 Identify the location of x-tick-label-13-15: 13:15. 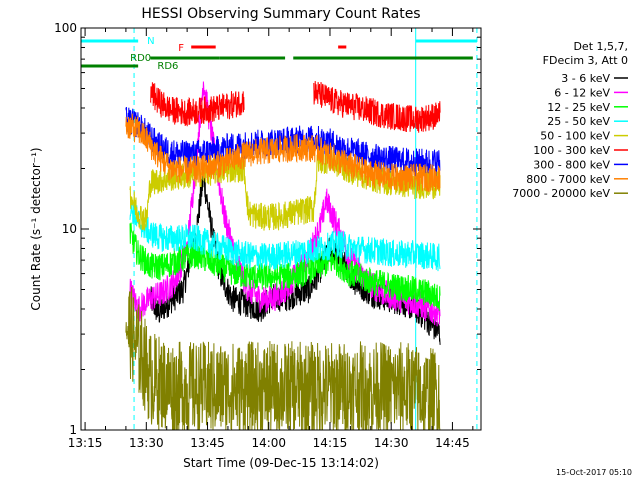
(85, 443).